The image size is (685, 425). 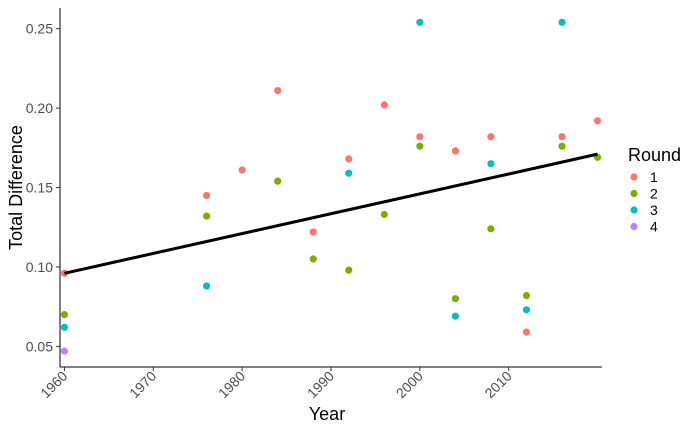 What do you see at coordinates (654, 210) in the screenshot?
I see `legend-label-round-3: 3` at bounding box center [654, 210].